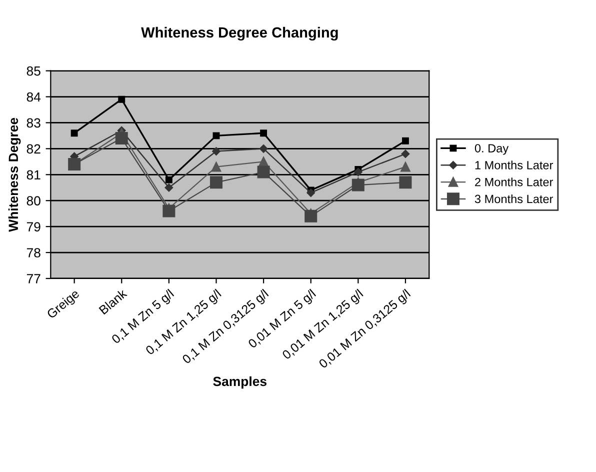  What do you see at coordinates (33, 175) in the screenshot?
I see `y-tick-label: 81` at bounding box center [33, 175].